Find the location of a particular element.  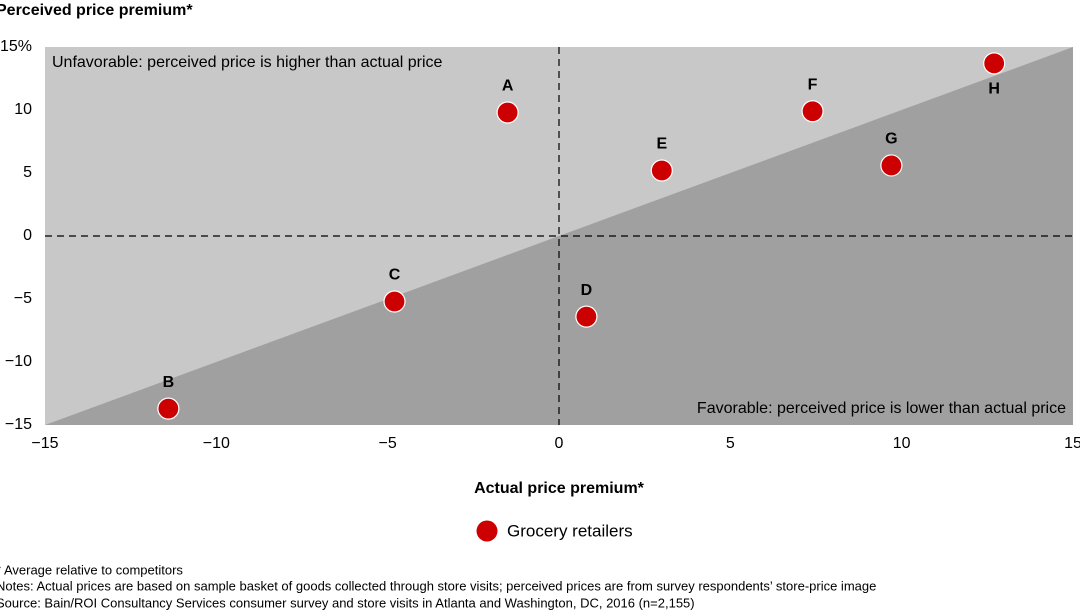

y-tick-label: 0 is located at coordinates (27, 235).